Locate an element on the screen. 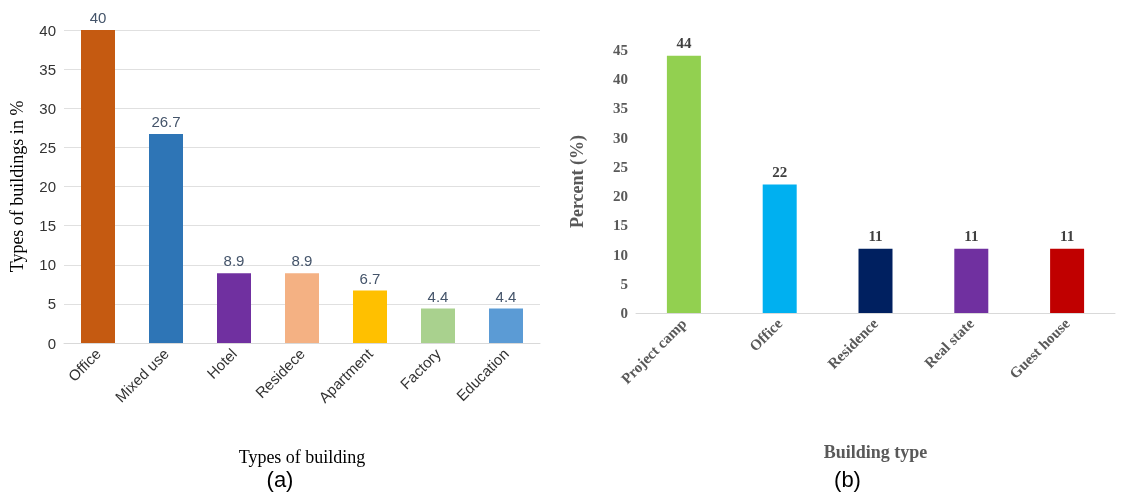 The height and width of the screenshot is (498, 1135). y-tick-label: 45 is located at coordinates (620, 50).